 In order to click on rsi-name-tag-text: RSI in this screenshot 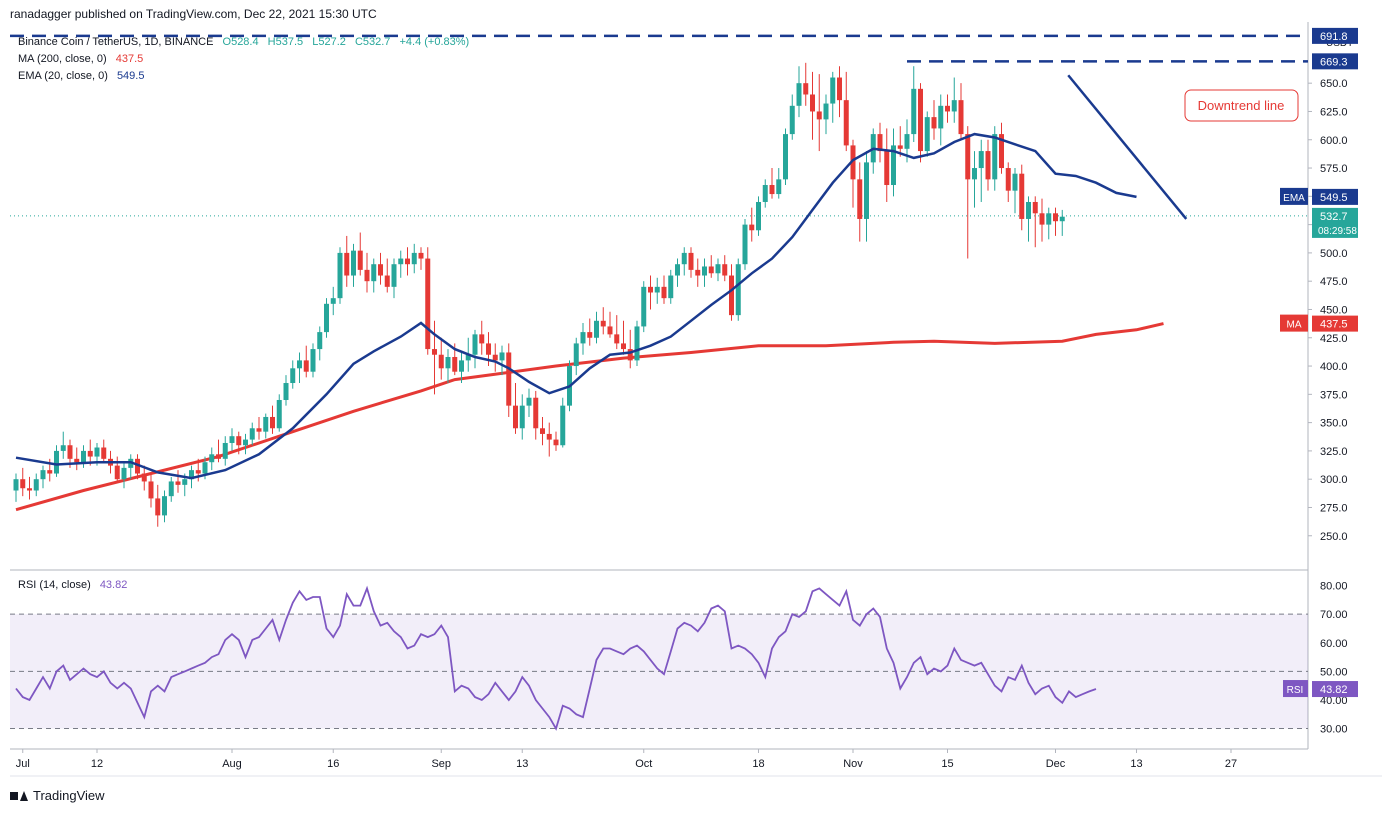, I will do `click(1295, 690)`.